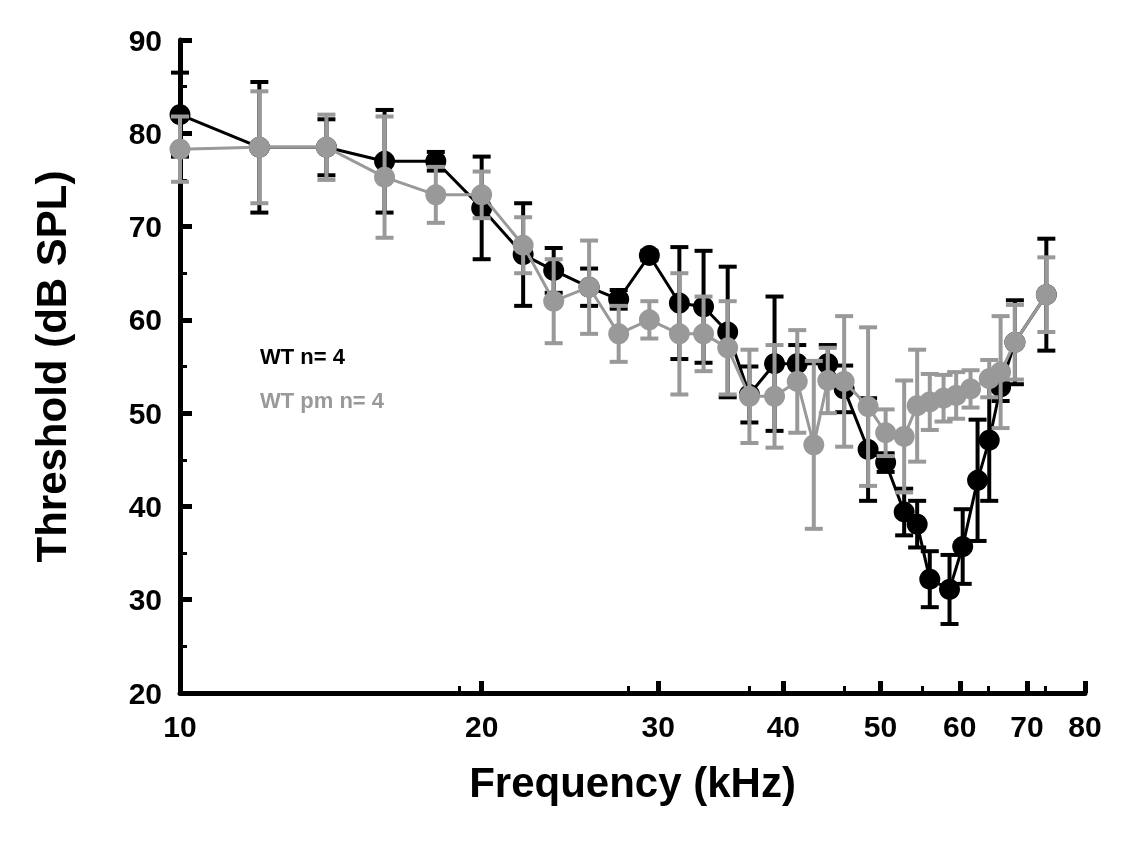 The image size is (1125, 852). I want to click on text: WT n= 4, so click(303, 356).